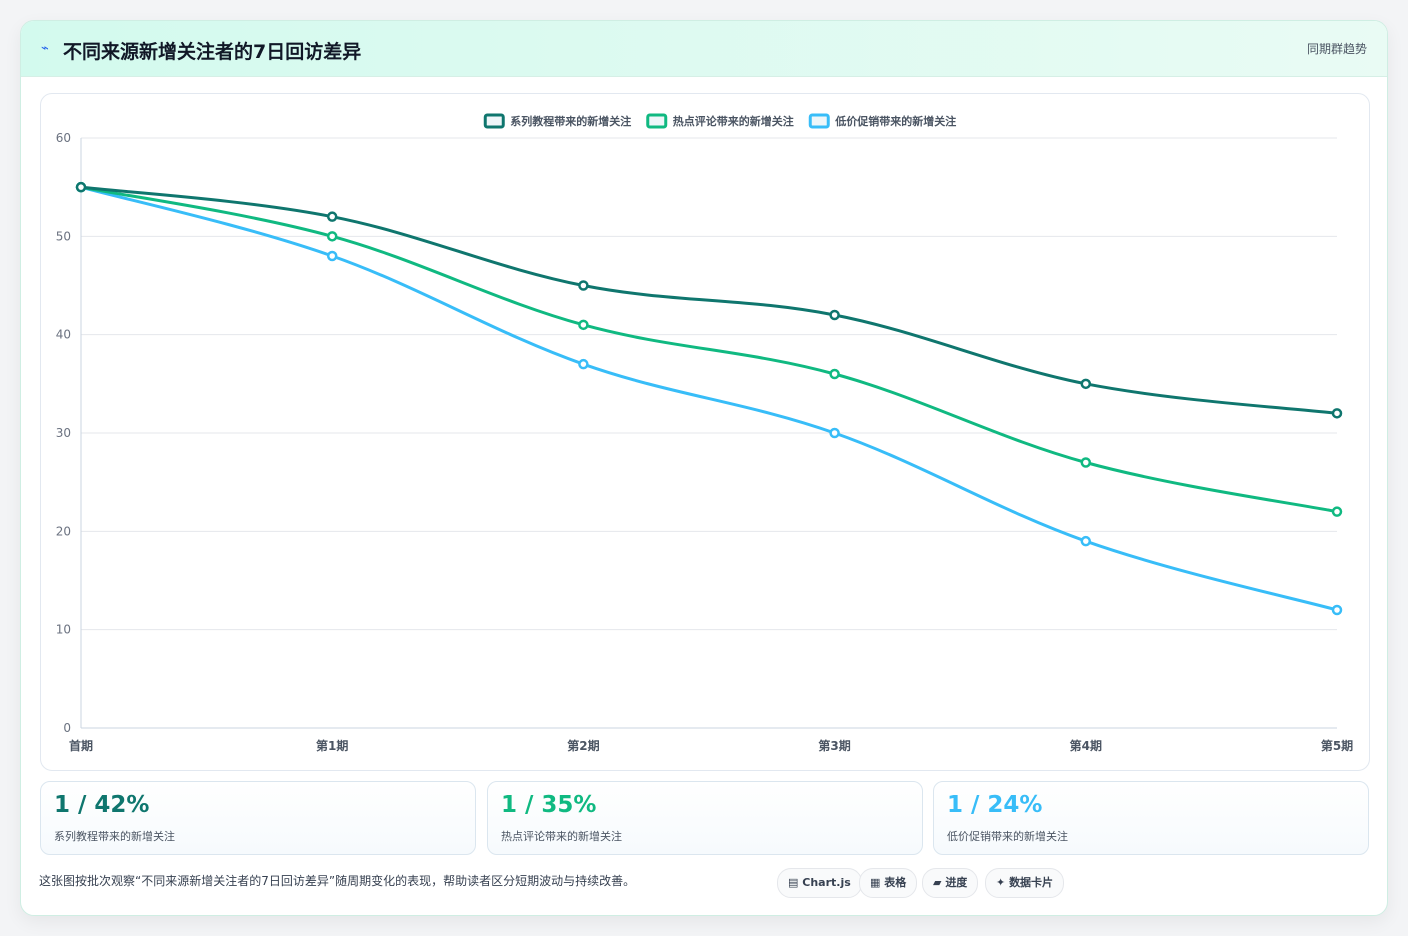 The image size is (1408, 936). Describe the element at coordinates (561, 836) in the screenshot. I see `stat-label: 热点评论带来的新增关注` at that location.